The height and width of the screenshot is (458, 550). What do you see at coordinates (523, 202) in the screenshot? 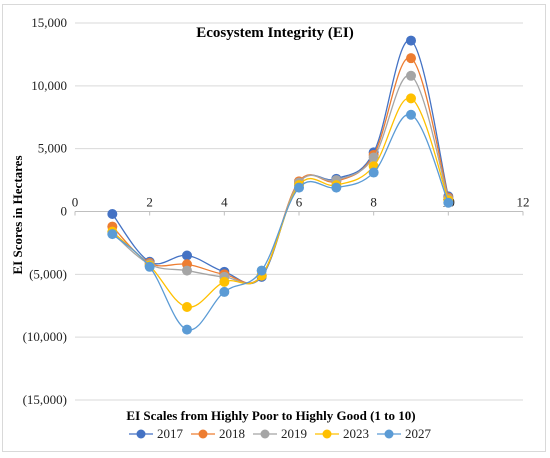
I see `x-tick-label: 12` at bounding box center [523, 202].